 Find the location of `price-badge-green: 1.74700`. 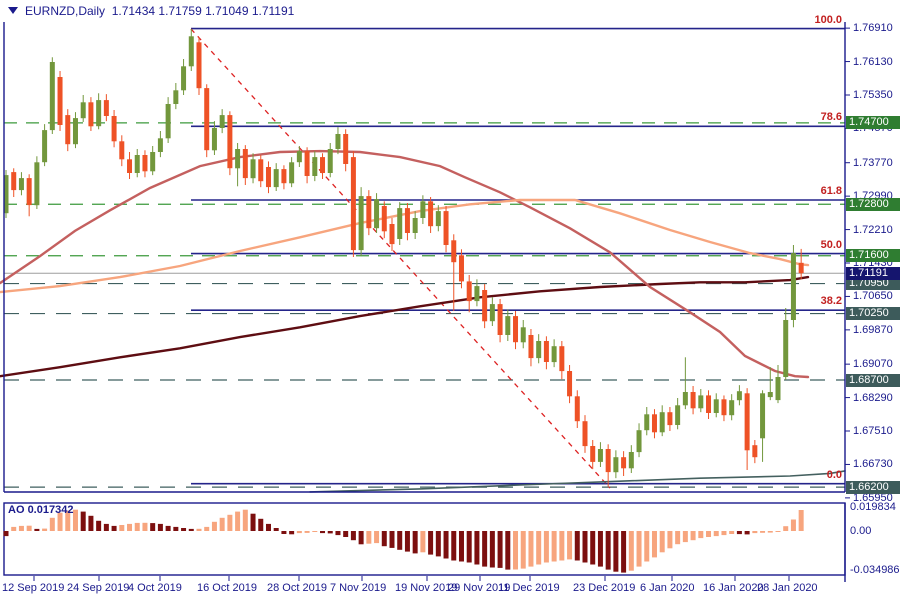

price-badge-green: 1.74700 is located at coordinates (873, 122).